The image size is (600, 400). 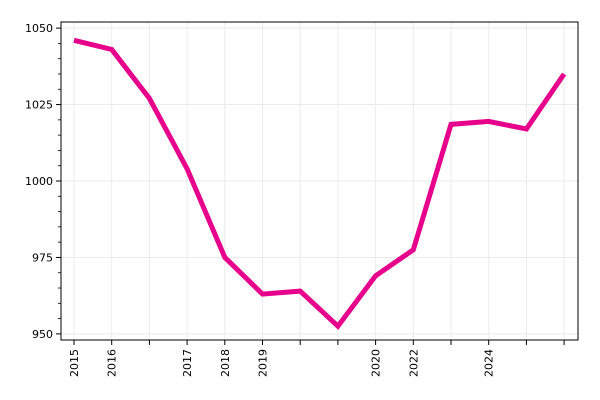 I want to click on y-tick-label: 975, so click(x=42, y=257).